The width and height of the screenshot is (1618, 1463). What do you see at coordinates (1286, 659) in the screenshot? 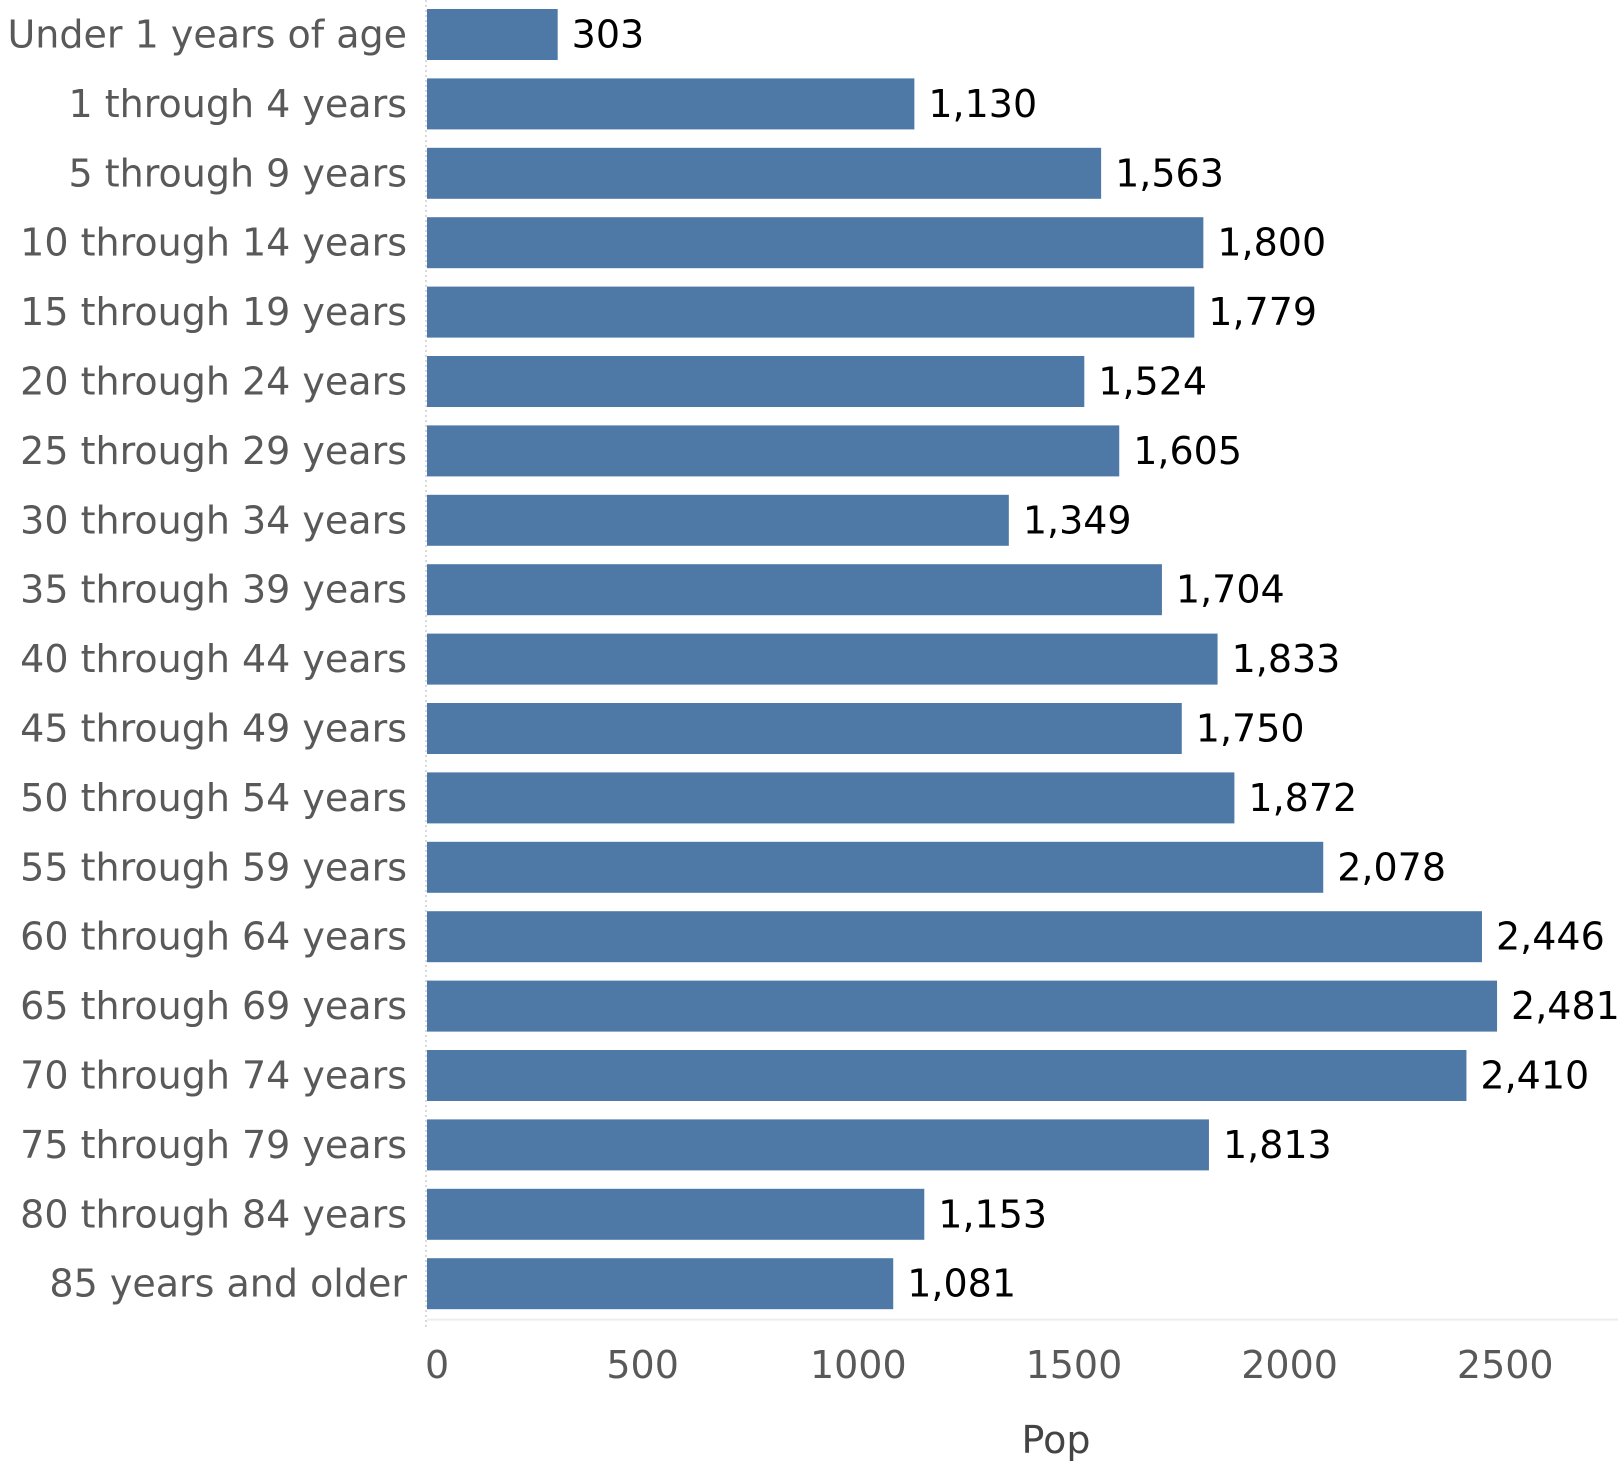
I see `data-label: 1,833` at bounding box center [1286, 659].